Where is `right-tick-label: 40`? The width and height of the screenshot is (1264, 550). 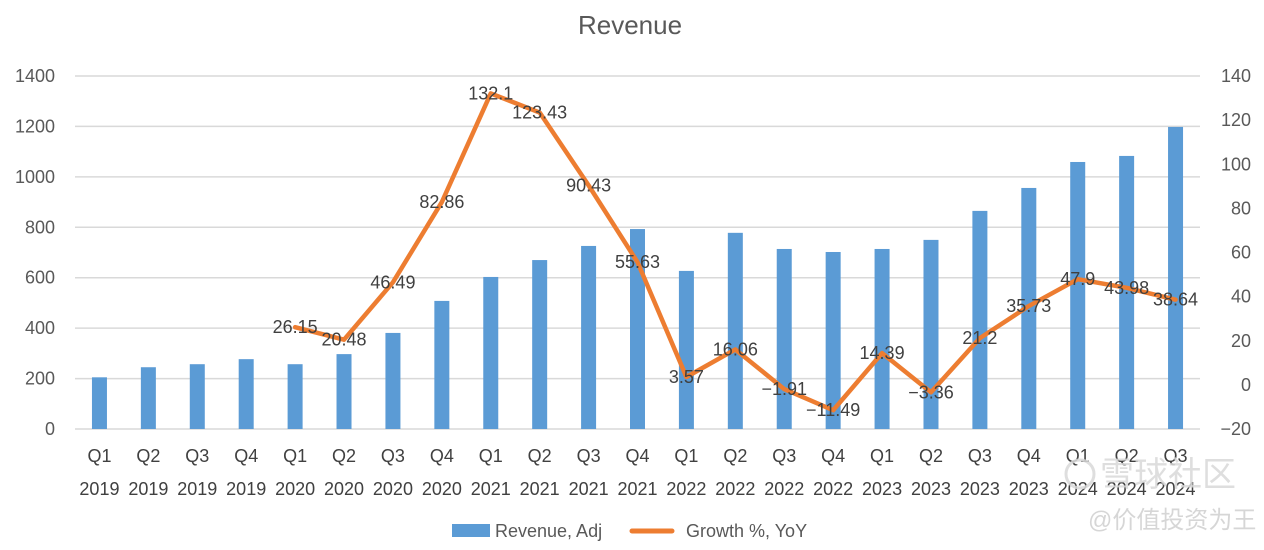 right-tick-label: 40 is located at coordinates (1241, 297).